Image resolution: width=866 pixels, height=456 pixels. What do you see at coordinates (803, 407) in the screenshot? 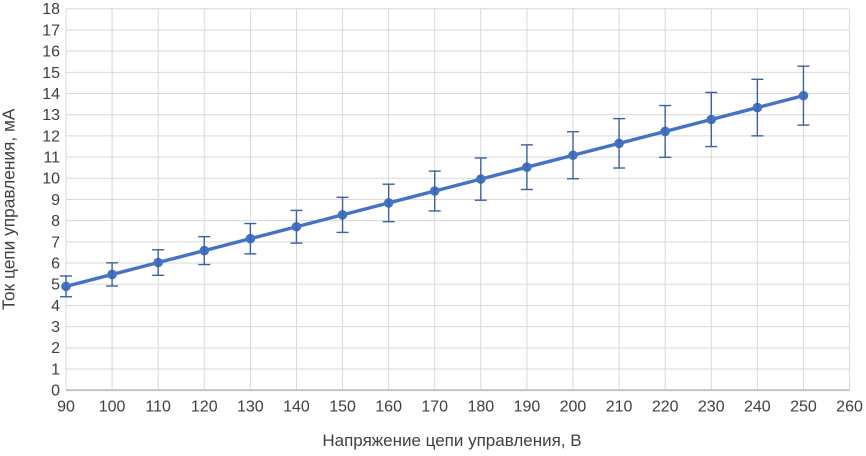
I see `svg-text: 250` at bounding box center [803, 407].